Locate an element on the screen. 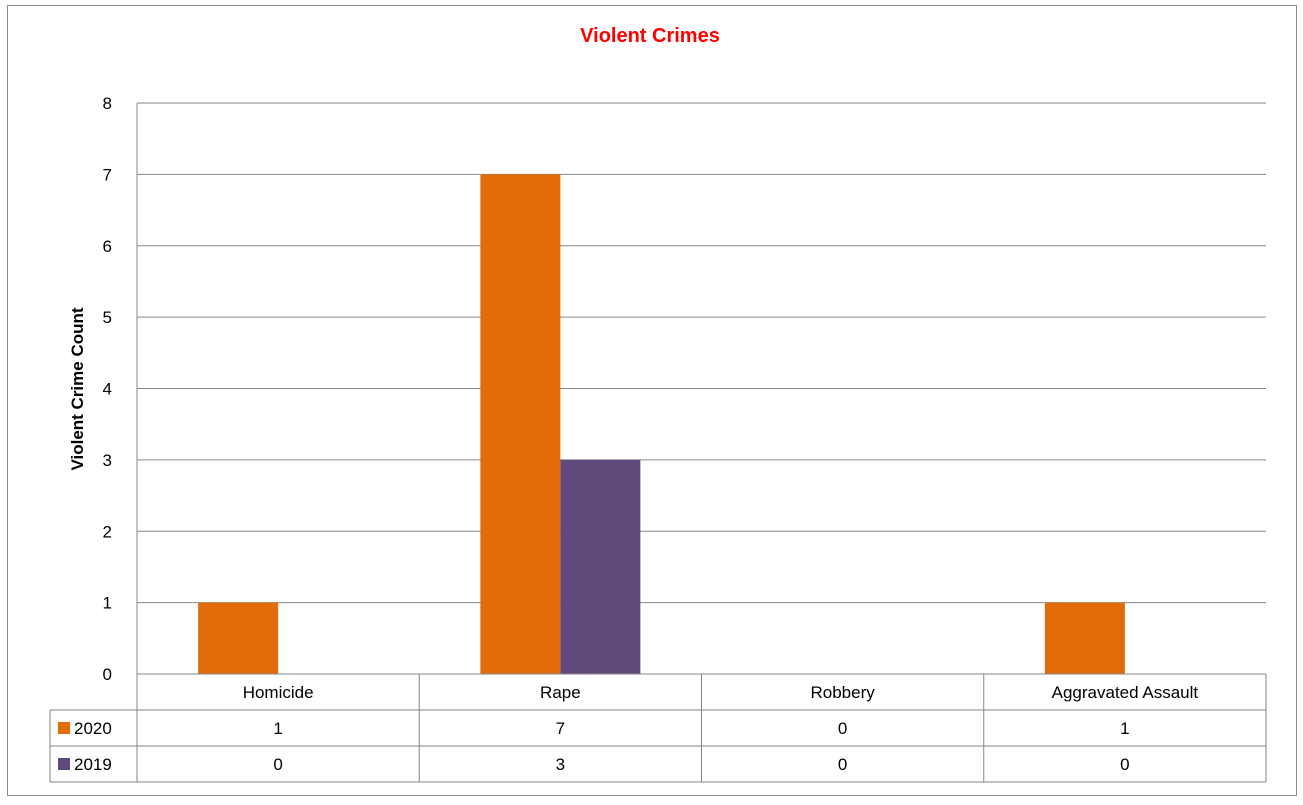 The height and width of the screenshot is (805, 1303). category-label: Rape is located at coordinates (560, 692).